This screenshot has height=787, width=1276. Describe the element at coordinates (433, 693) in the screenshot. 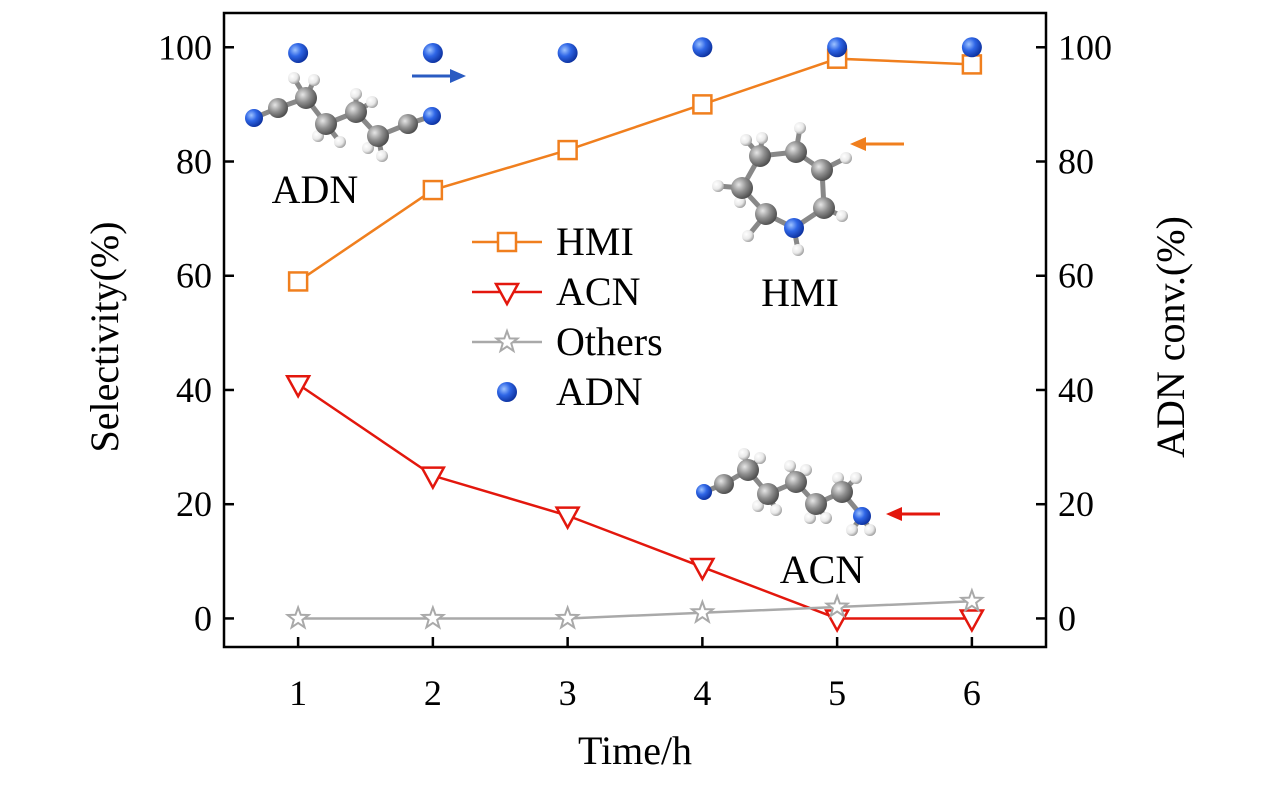

I see `x-tick-label: 2` at that location.